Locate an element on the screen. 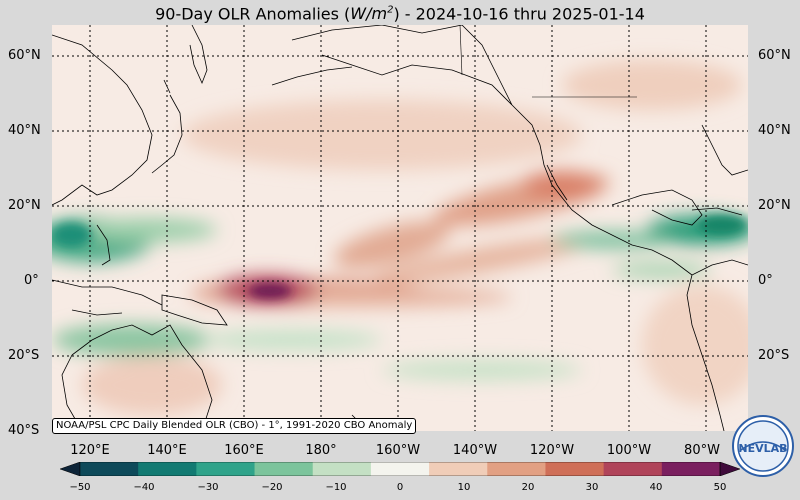 The height and width of the screenshot is (500, 800). lon-label-120e: 120°E is located at coordinates (90, 450).